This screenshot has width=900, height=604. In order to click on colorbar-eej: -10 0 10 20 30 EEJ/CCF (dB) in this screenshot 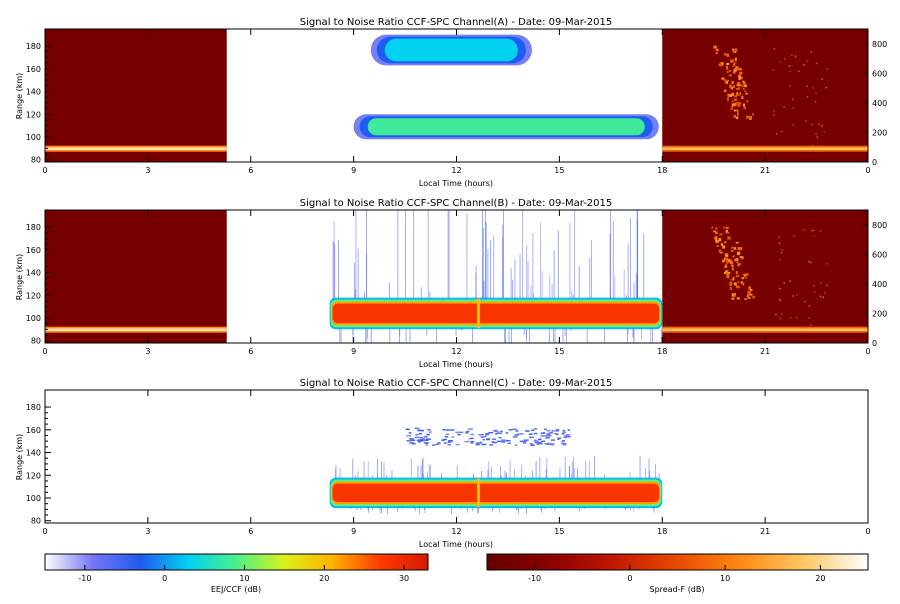, I will do `click(236, 573)`.